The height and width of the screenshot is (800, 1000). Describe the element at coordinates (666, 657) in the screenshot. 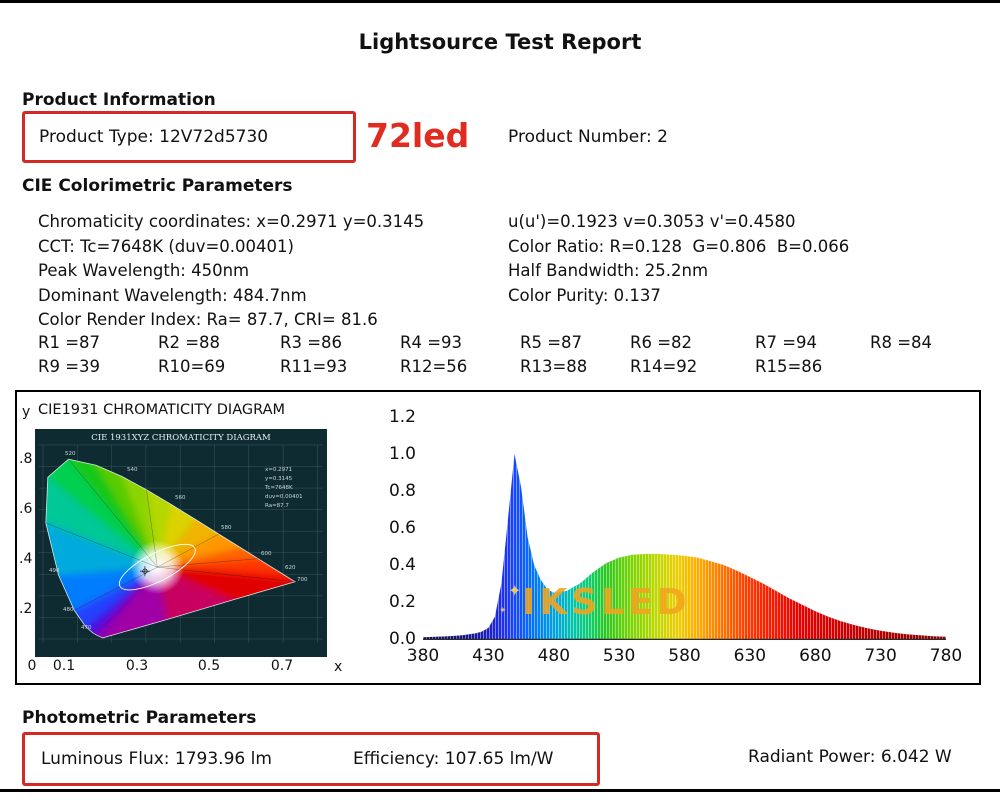

I see `spd-x-ticks: 380 430 480 530 580 630 680 730 780` at that location.